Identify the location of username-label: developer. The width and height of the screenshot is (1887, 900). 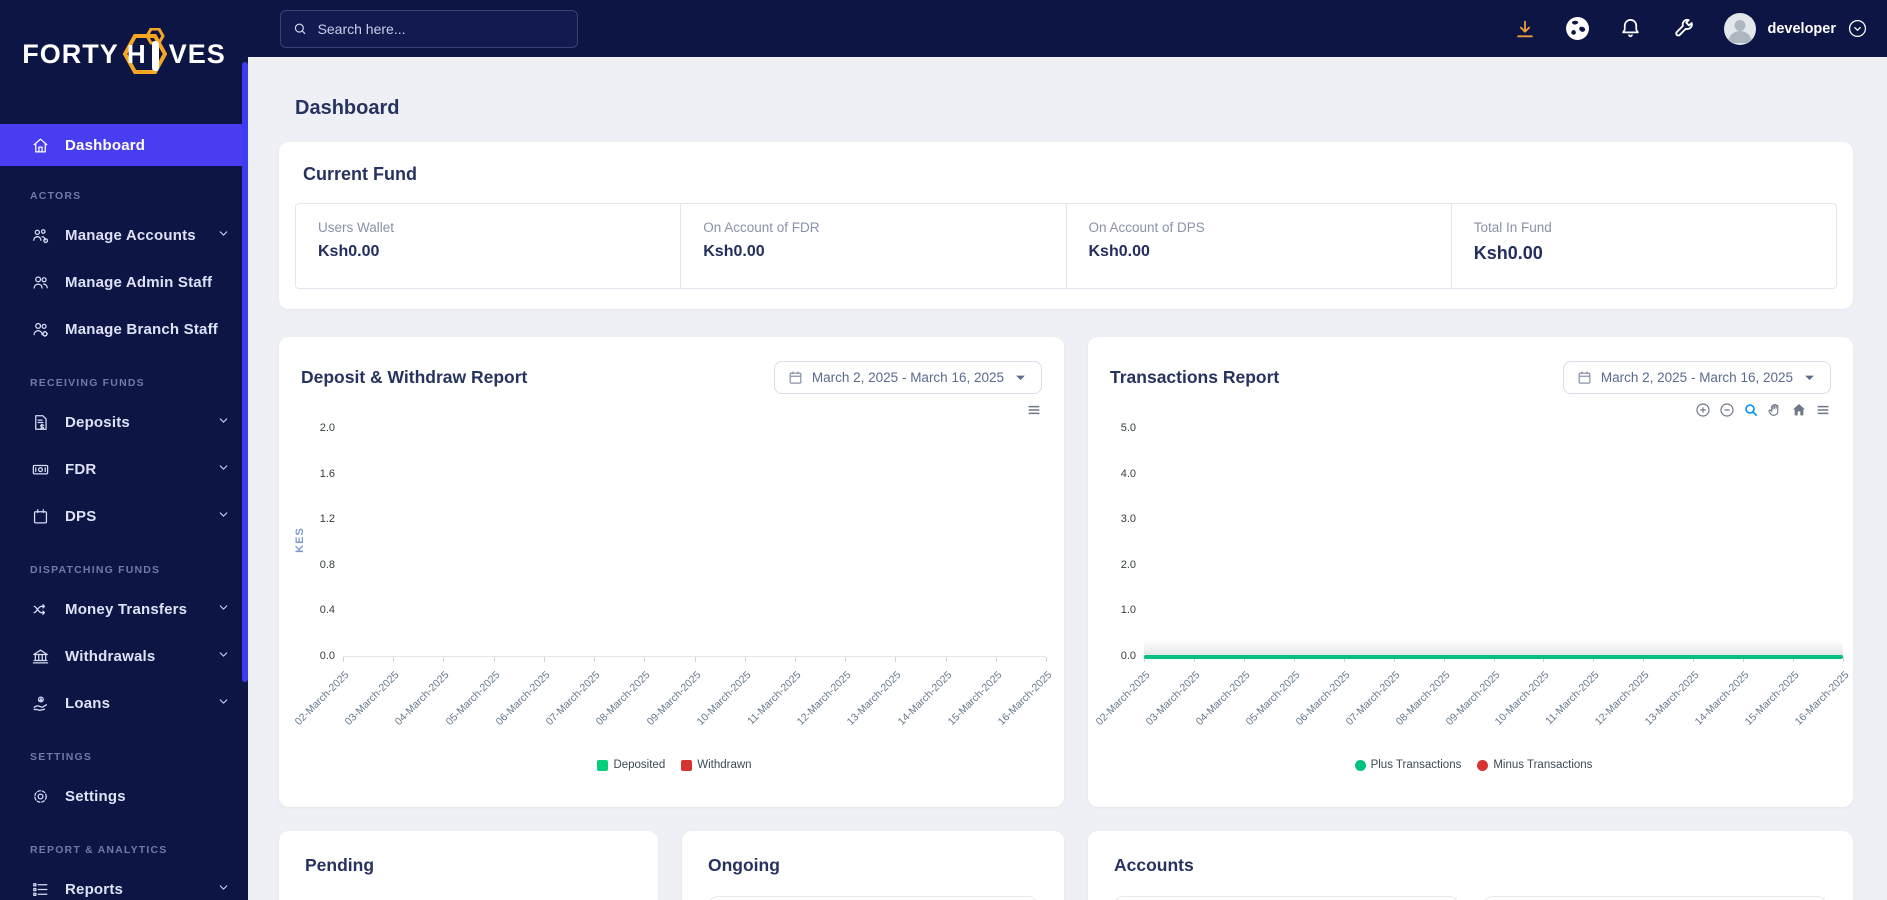
(1802, 28).